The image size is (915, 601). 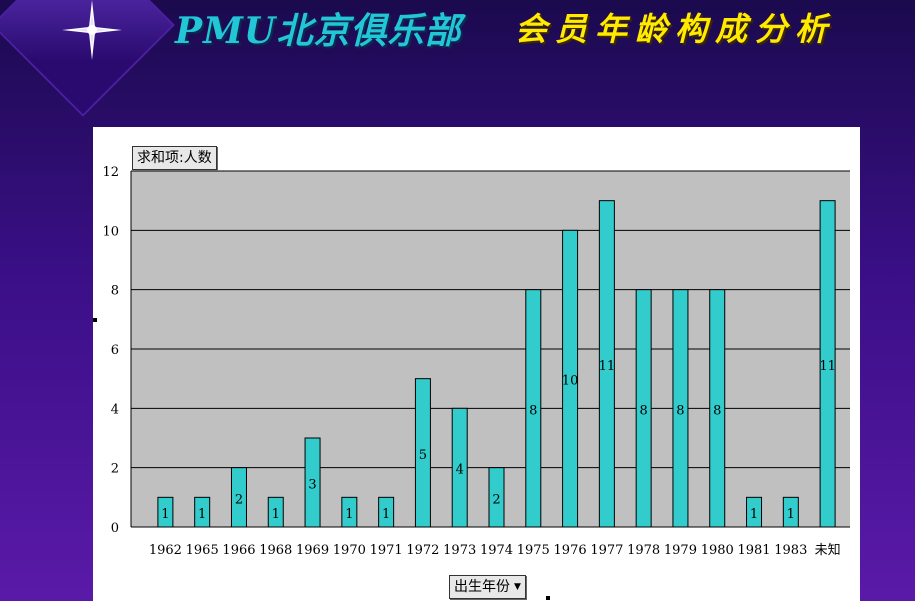 What do you see at coordinates (680, 550) in the screenshot?
I see `x-tick-label: 1979` at bounding box center [680, 550].